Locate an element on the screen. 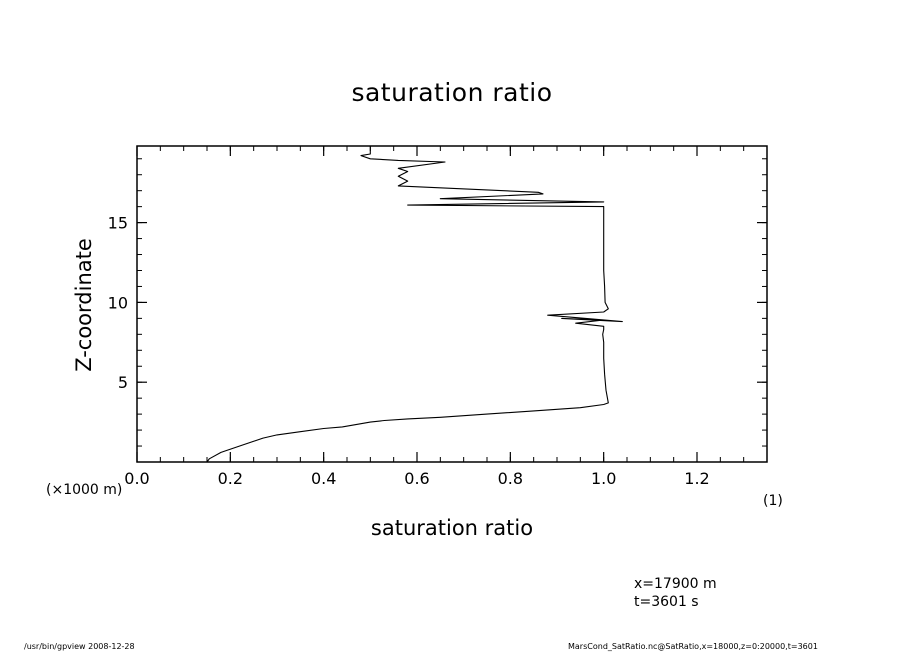 The height and width of the screenshot is (654, 904). y-axis-label: Z-coordinate is located at coordinates (84, 305).